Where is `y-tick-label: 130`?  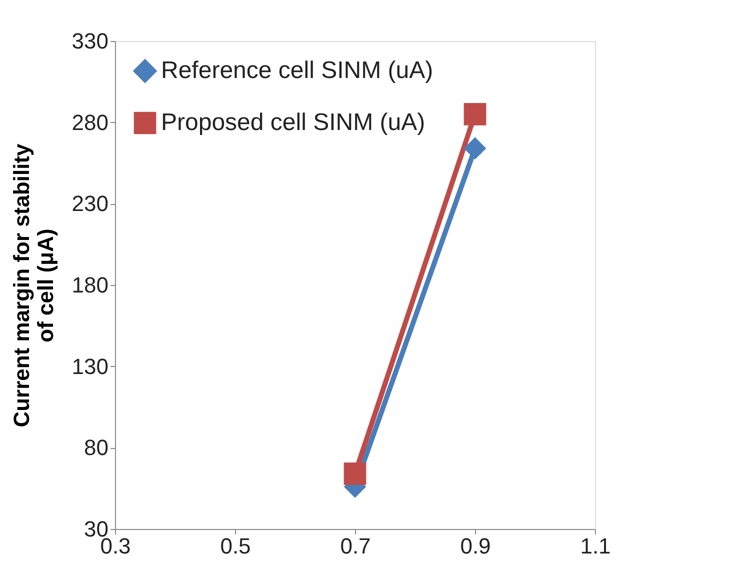 y-tick-label: 130 is located at coordinates (90, 366).